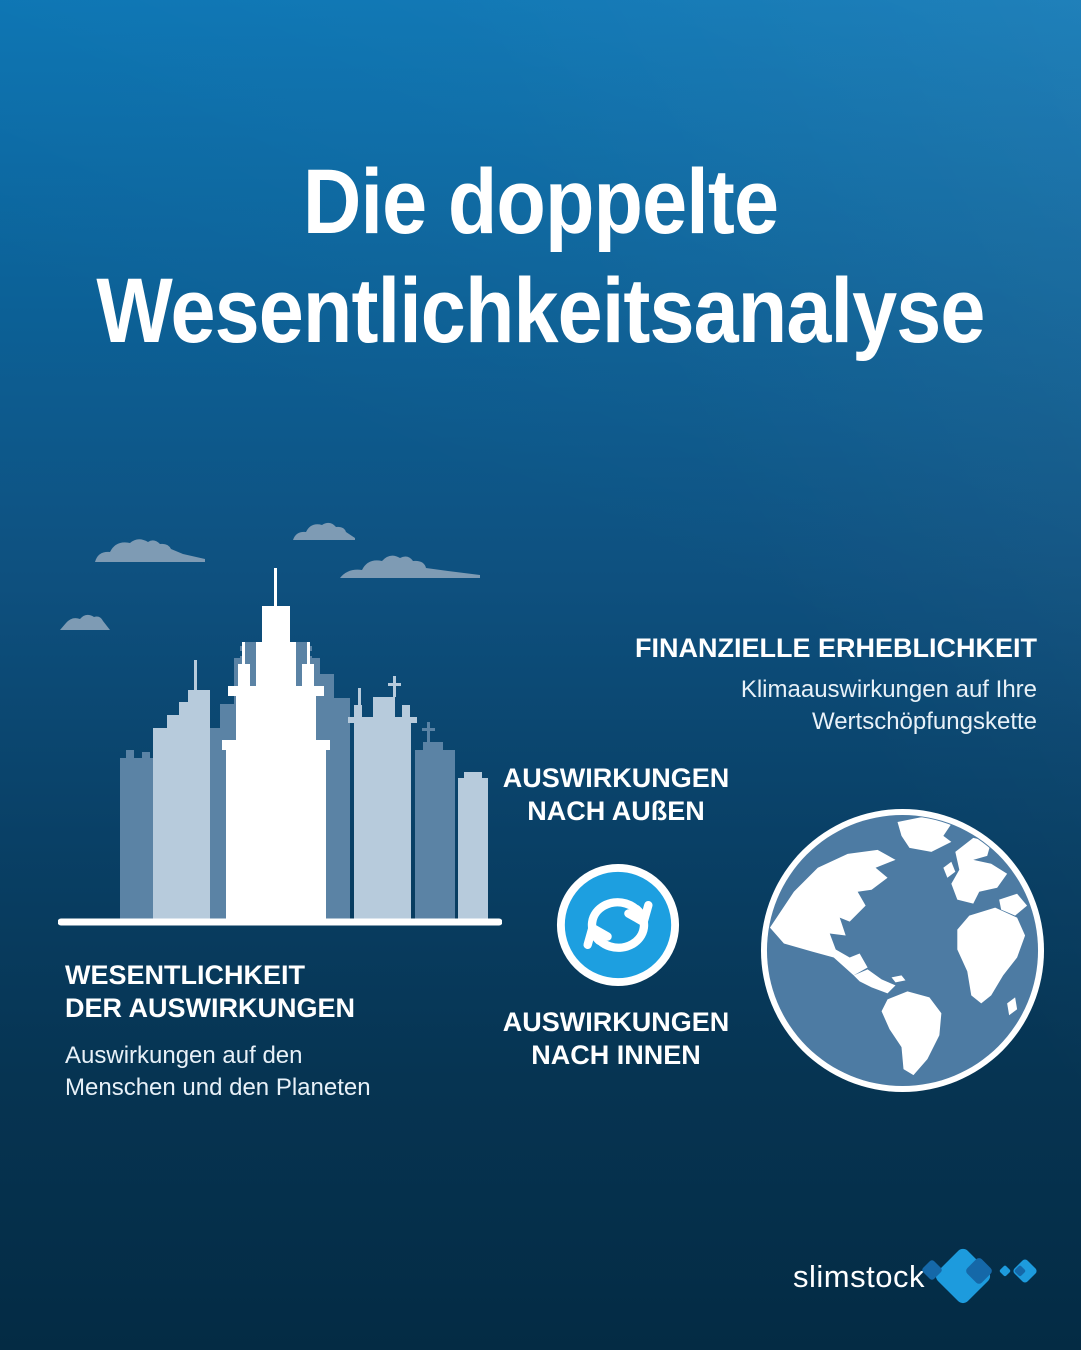 This screenshot has width=1081, height=1350. What do you see at coordinates (616, 1038) in the screenshot?
I see `inward-impact-label: AUSWIRKUNGEN NACH INNEN` at bounding box center [616, 1038].